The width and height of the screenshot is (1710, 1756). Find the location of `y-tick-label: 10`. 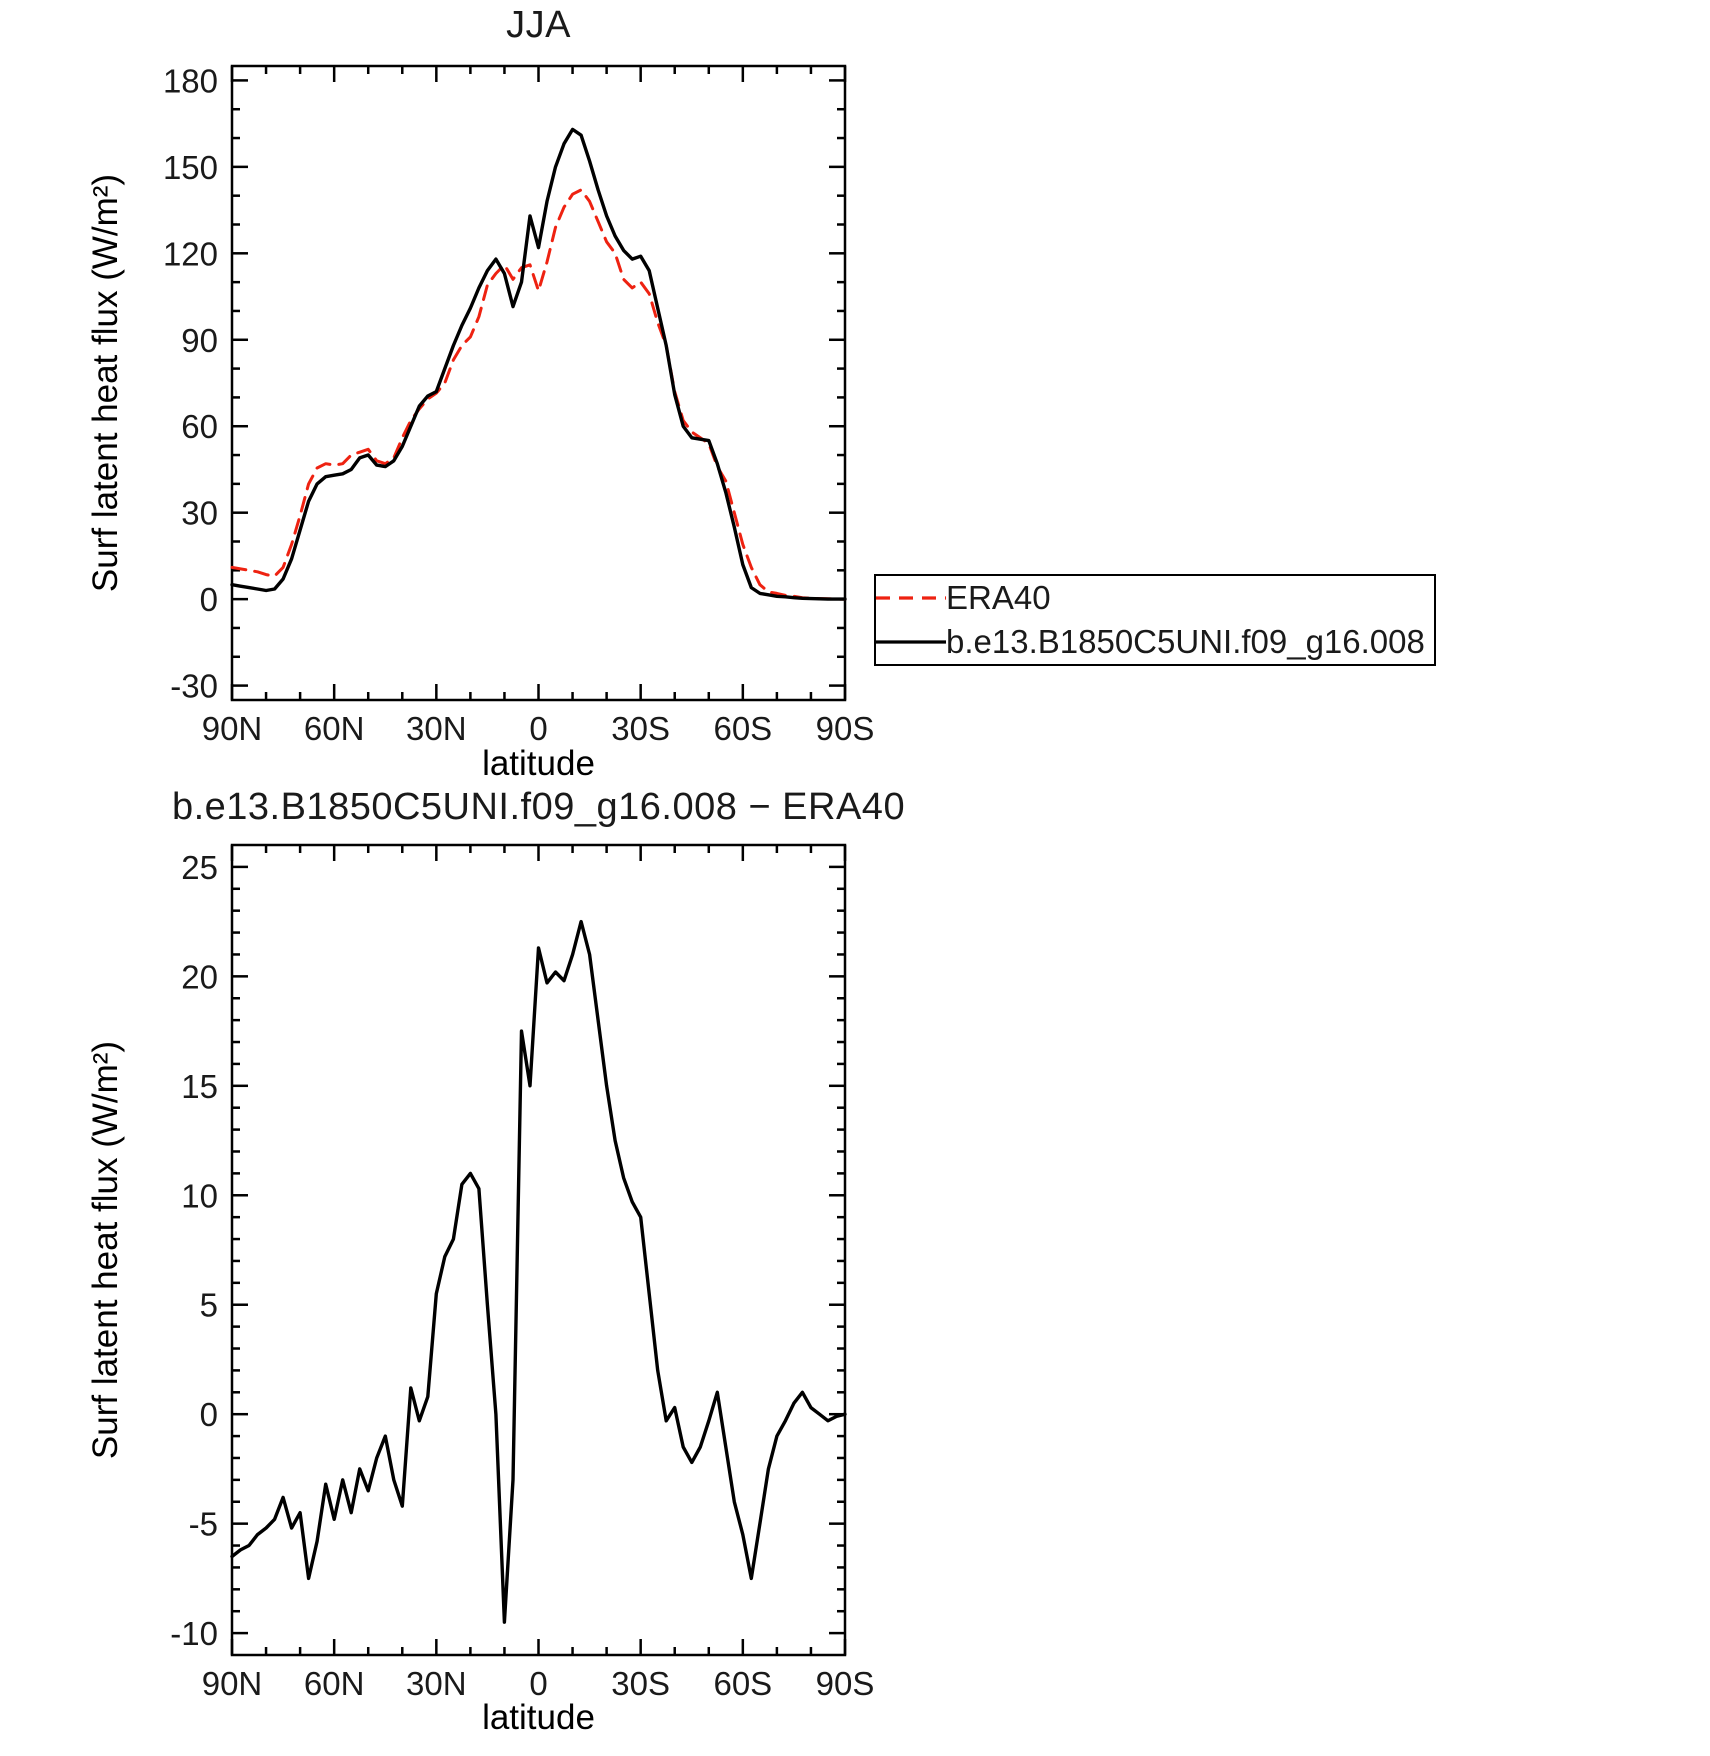

y-tick-label: 10 is located at coordinates (199, 1195).